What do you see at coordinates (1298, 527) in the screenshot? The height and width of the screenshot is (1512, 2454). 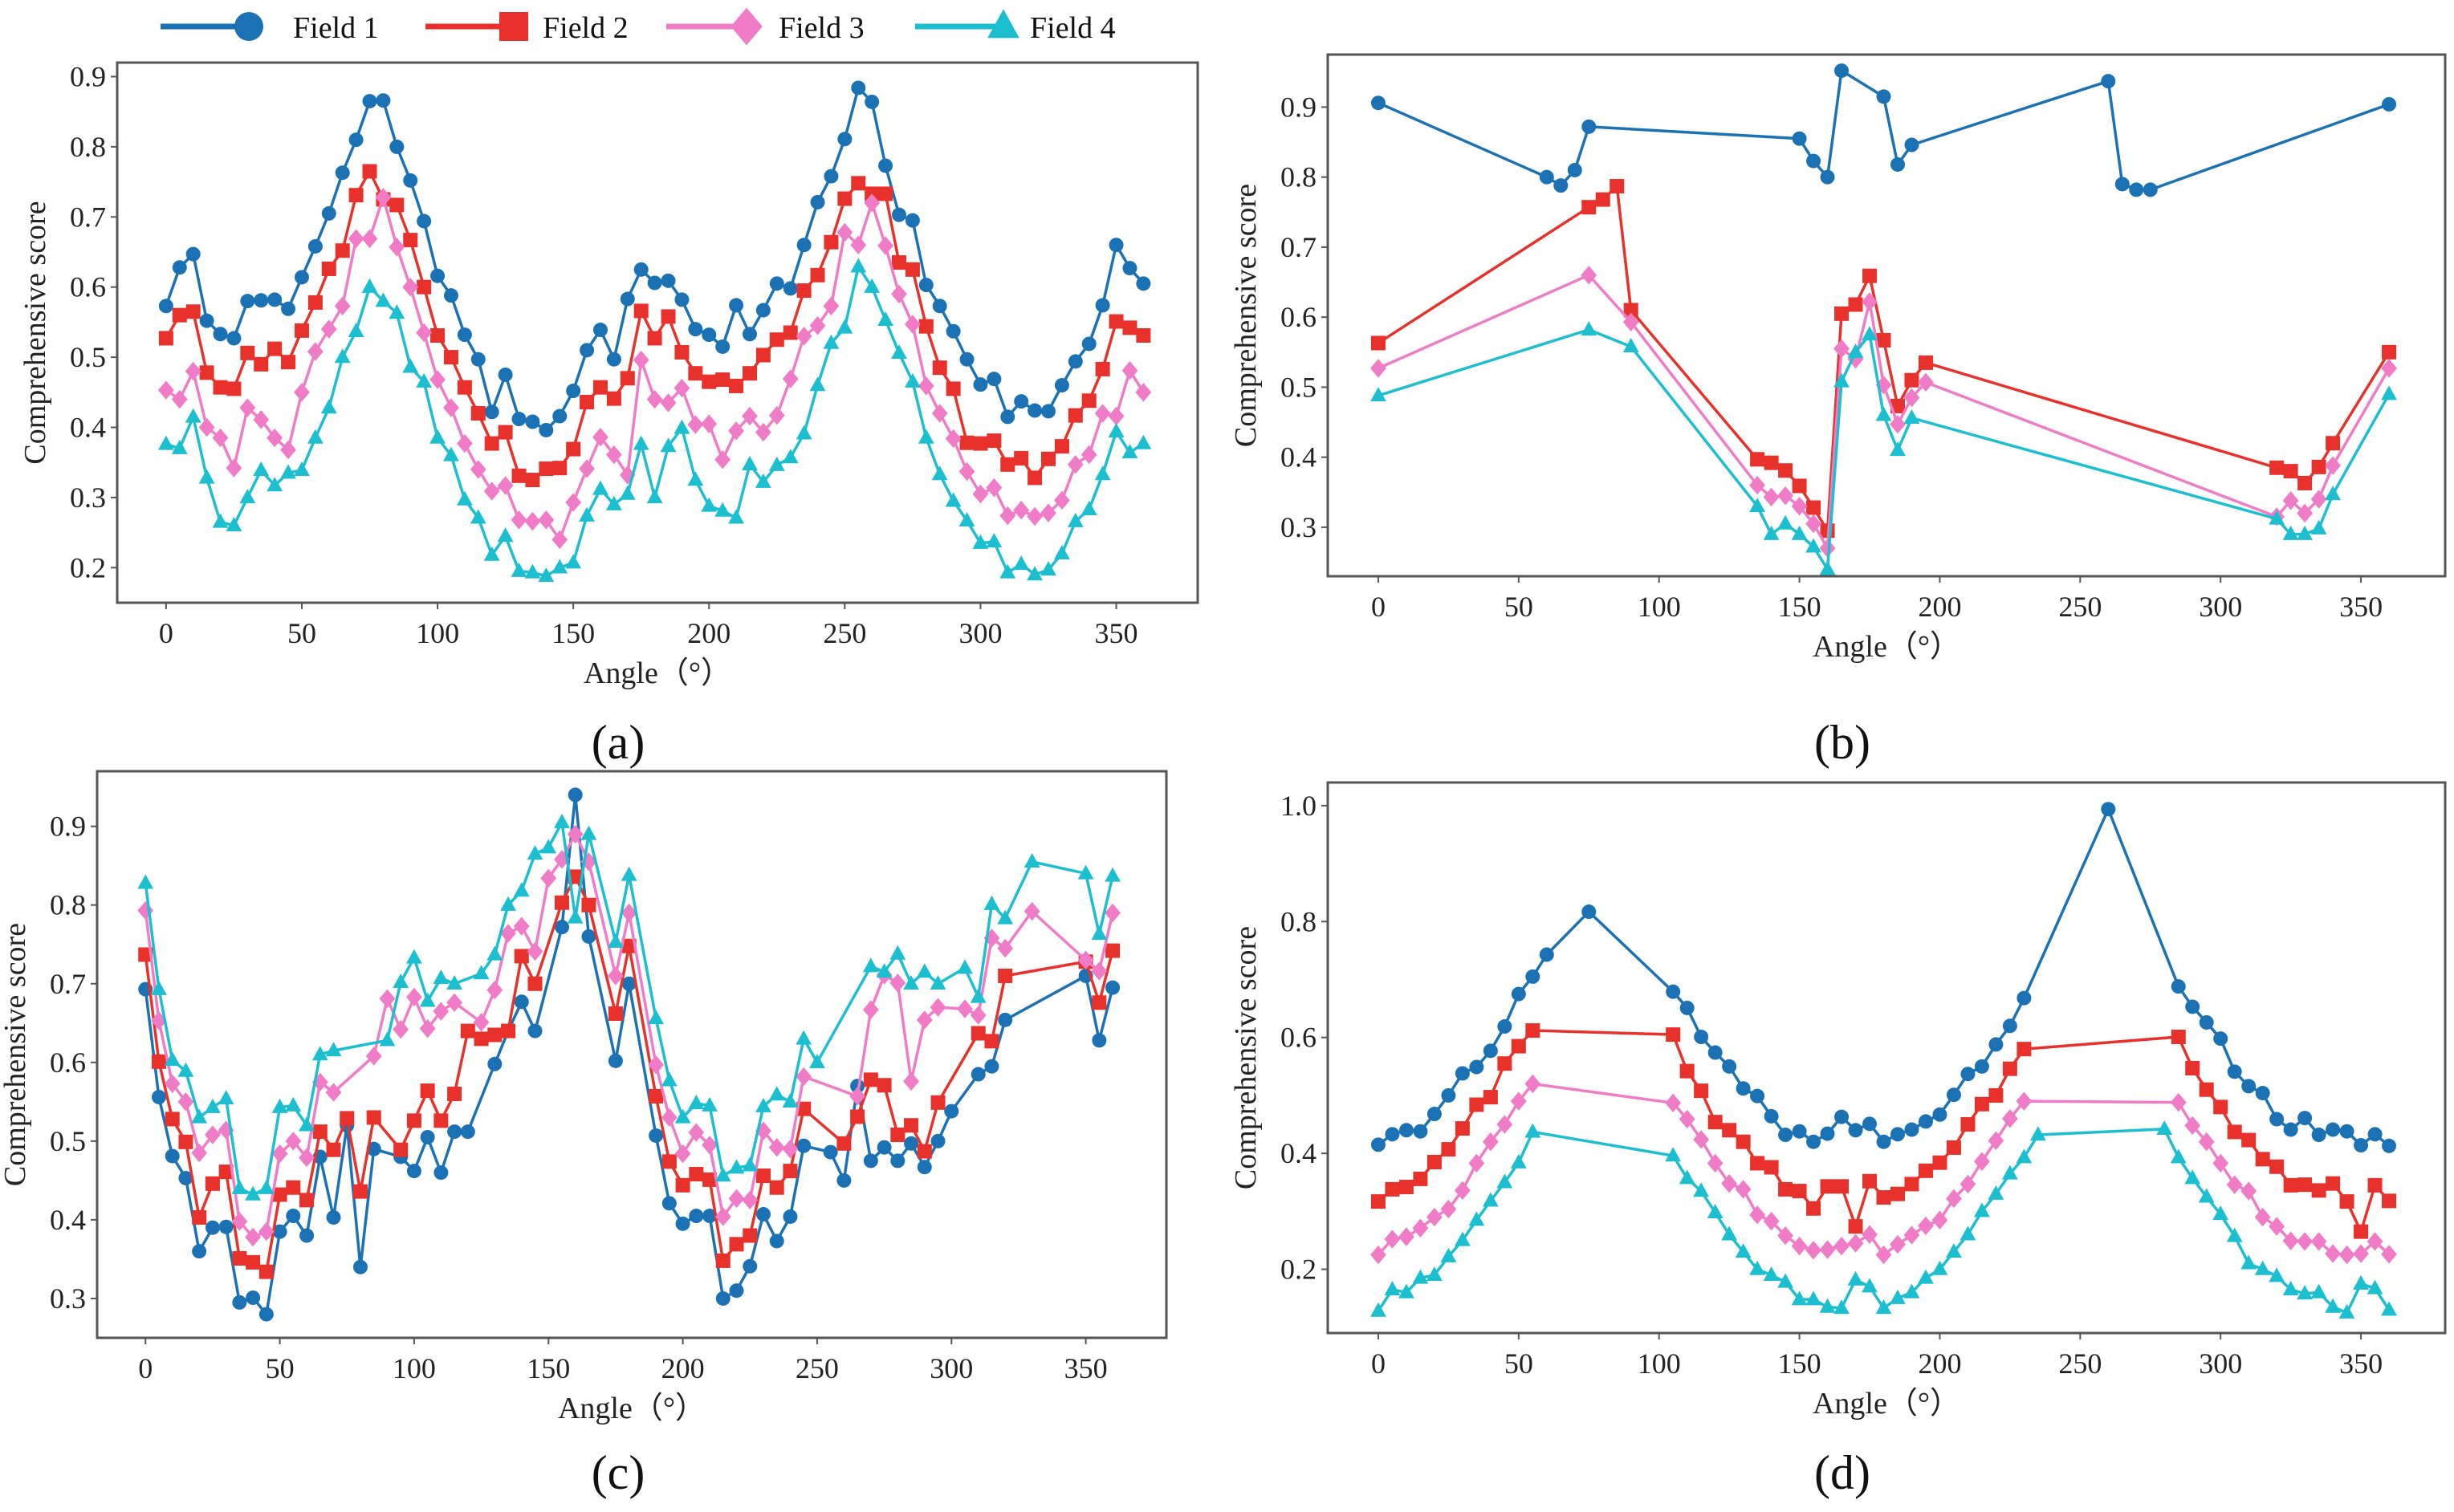 I see `y-tick-label: 0.3` at bounding box center [1298, 527].